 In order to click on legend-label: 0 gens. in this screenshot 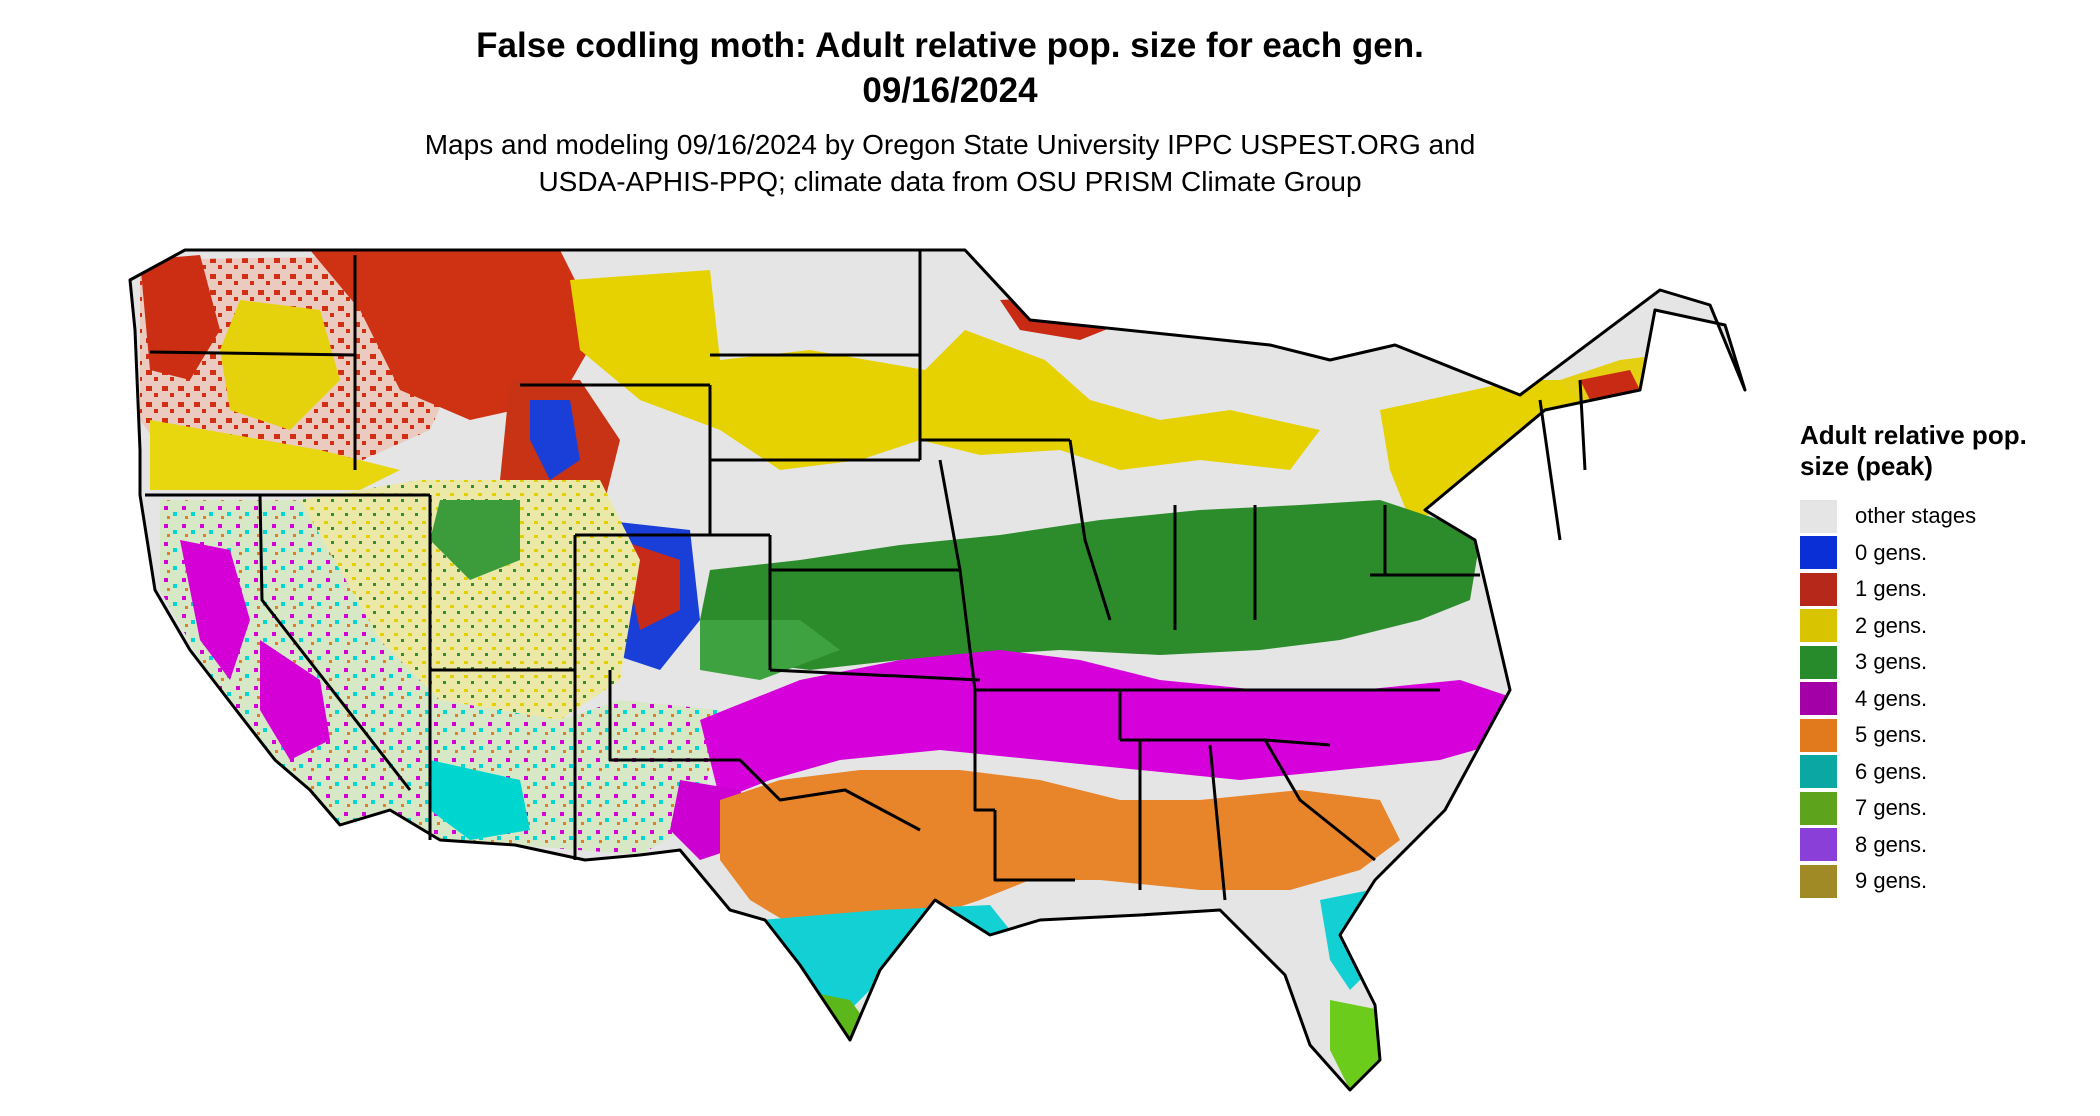, I will do `click(1891, 552)`.